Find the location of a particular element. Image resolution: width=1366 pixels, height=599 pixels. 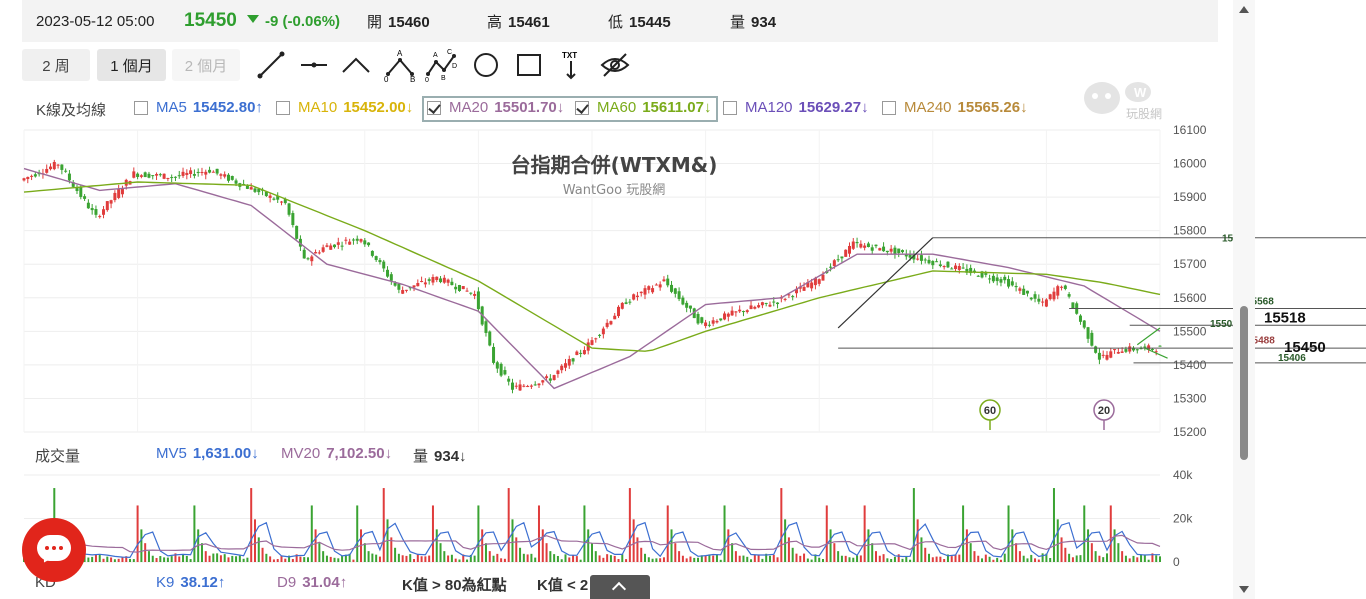

line-tool-icon is located at coordinates (271, 65).